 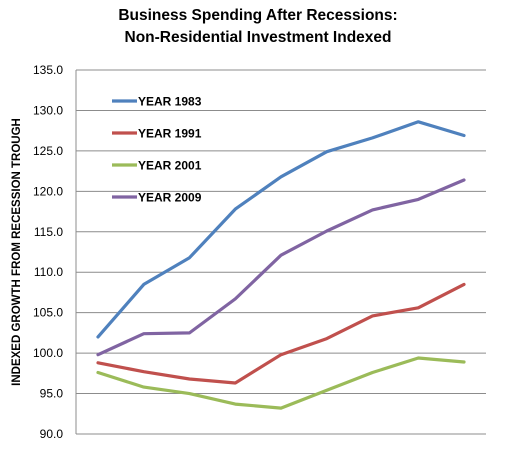 What do you see at coordinates (281, 383) in the screenshot?
I see `series-line-year-2001` at bounding box center [281, 383].